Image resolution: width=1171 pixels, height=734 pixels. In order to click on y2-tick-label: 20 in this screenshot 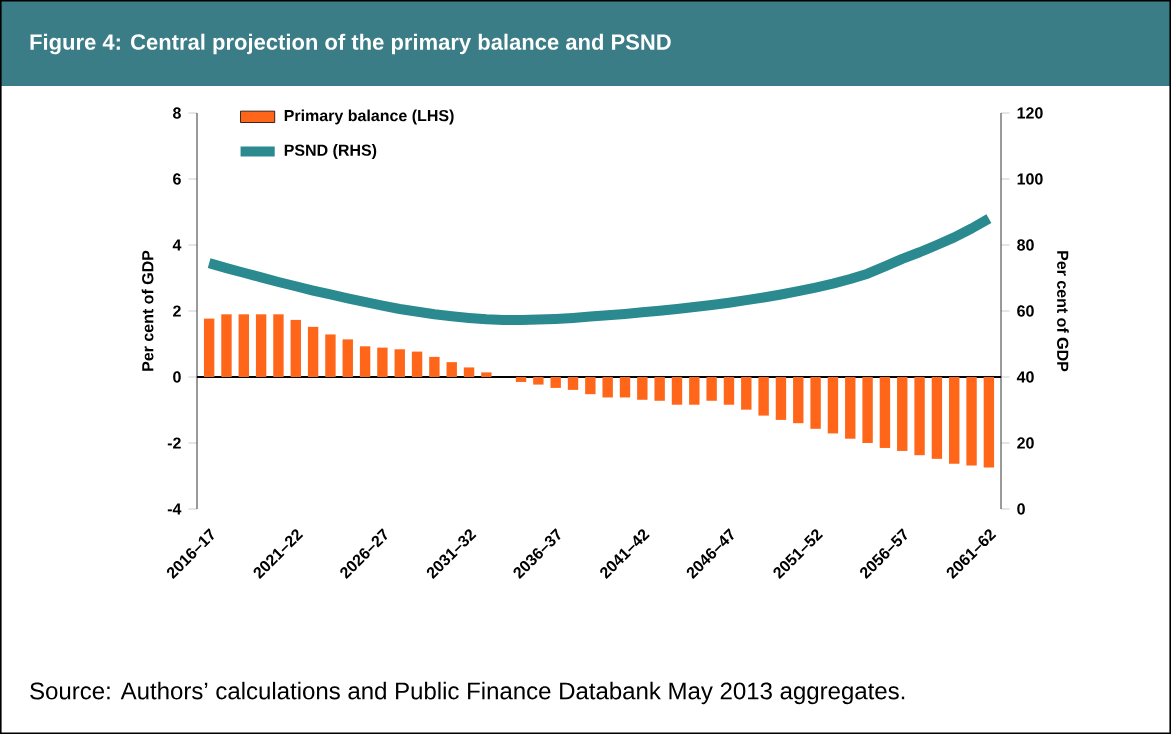, I will do `click(1025, 443)`.